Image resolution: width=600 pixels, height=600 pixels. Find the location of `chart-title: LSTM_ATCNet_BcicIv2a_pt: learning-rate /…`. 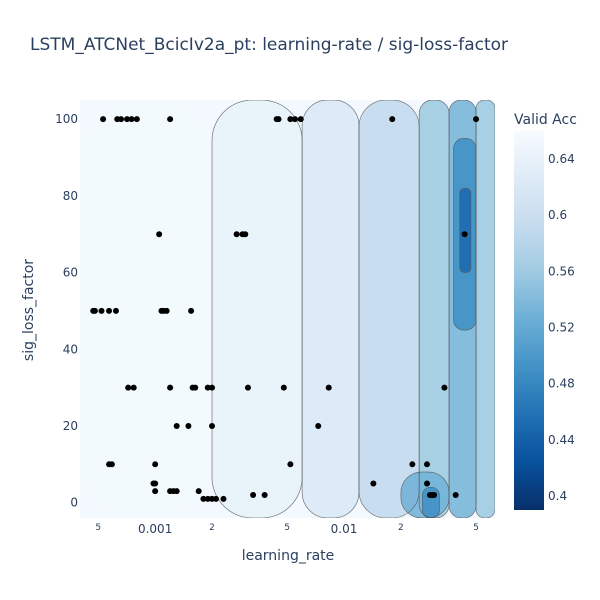

chart-title: LSTM_ATCNet_BcicIv2a_pt: learning-rate /… is located at coordinates (269, 45).